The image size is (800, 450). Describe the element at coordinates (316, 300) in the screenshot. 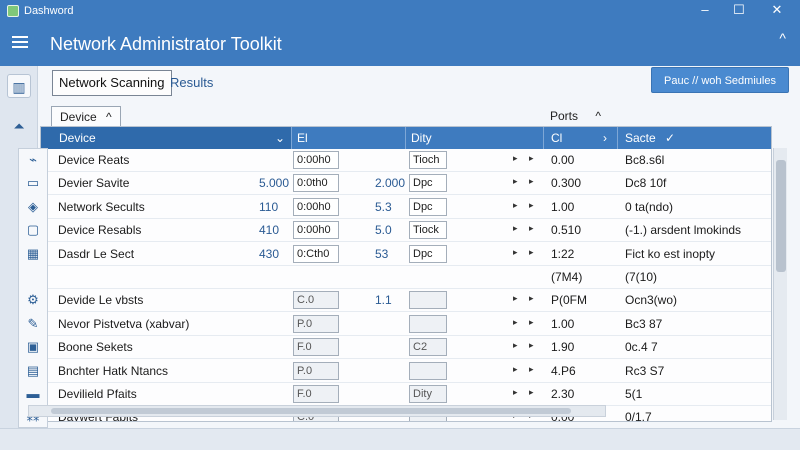

I see `elapsed-input: C.0` at that location.